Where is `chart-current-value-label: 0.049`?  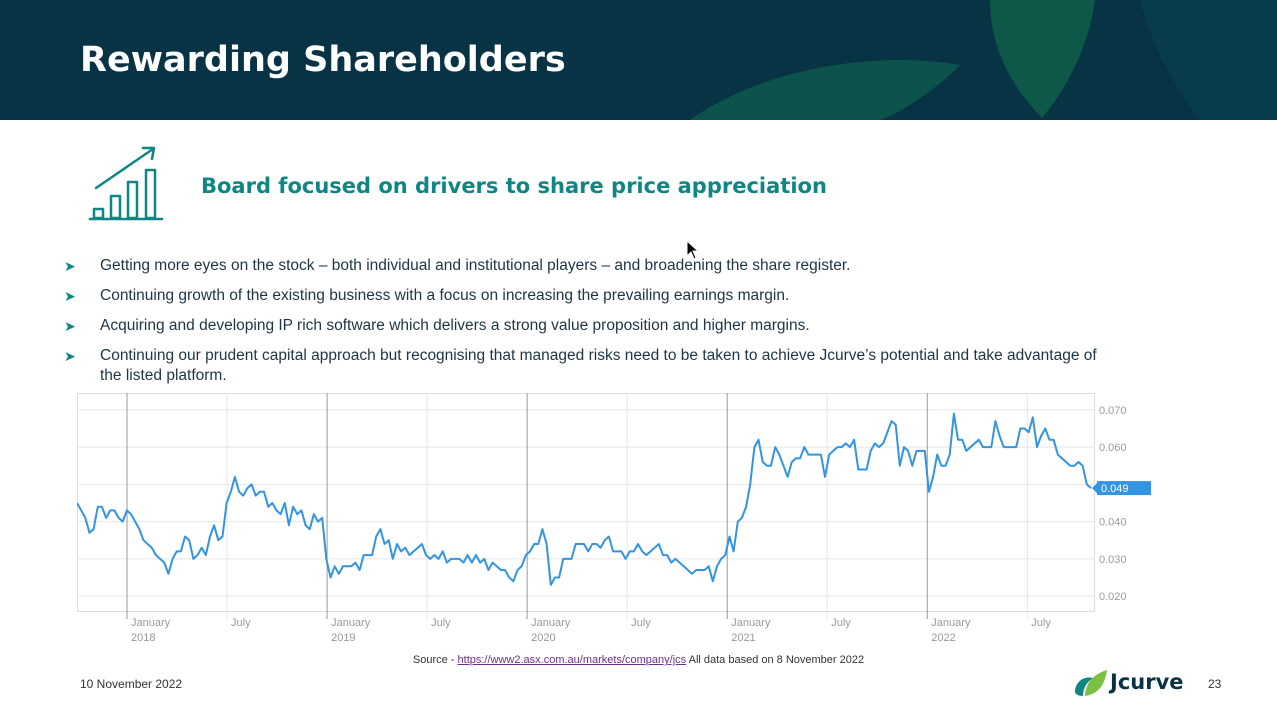 chart-current-value-label: 0.049 is located at coordinates (1115, 489).